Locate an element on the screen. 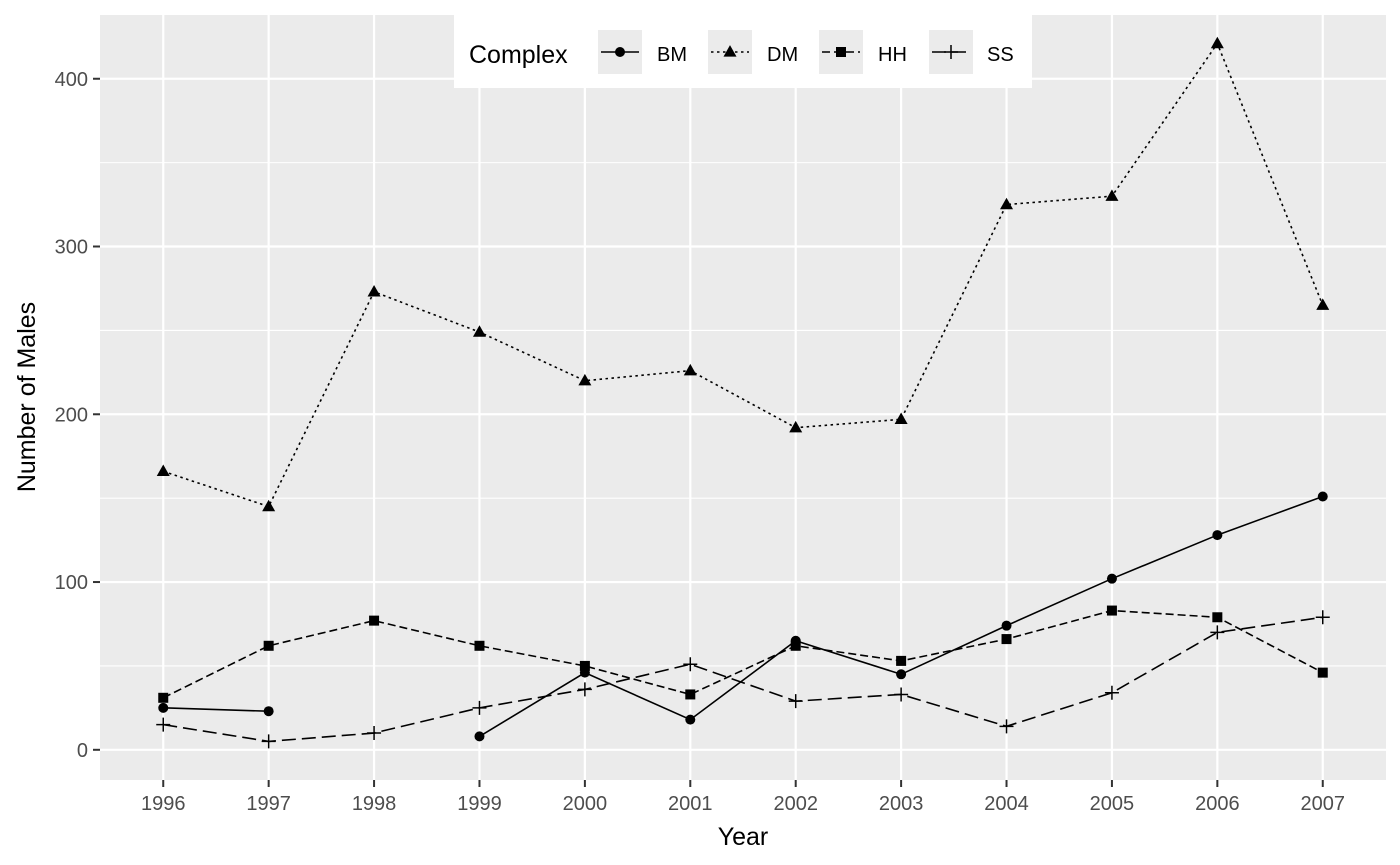 The height and width of the screenshot is (865, 1400). legend-item-ss: SS is located at coordinates (971, 52).